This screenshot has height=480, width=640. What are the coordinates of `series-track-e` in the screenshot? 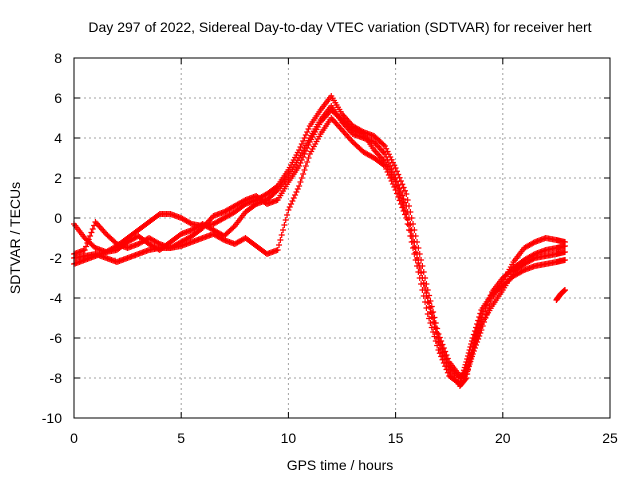 It's located at (560, 295).